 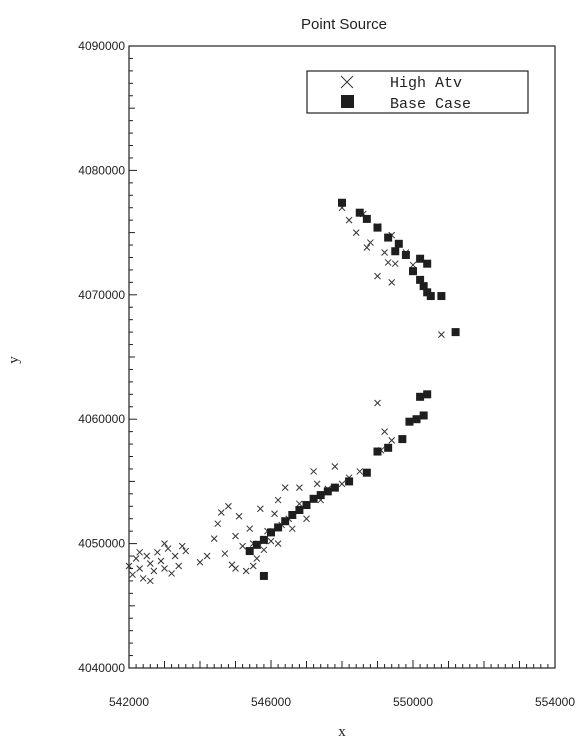 What do you see at coordinates (101, 295) in the screenshot?
I see `y-tick-label: 4070000` at bounding box center [101, 295].